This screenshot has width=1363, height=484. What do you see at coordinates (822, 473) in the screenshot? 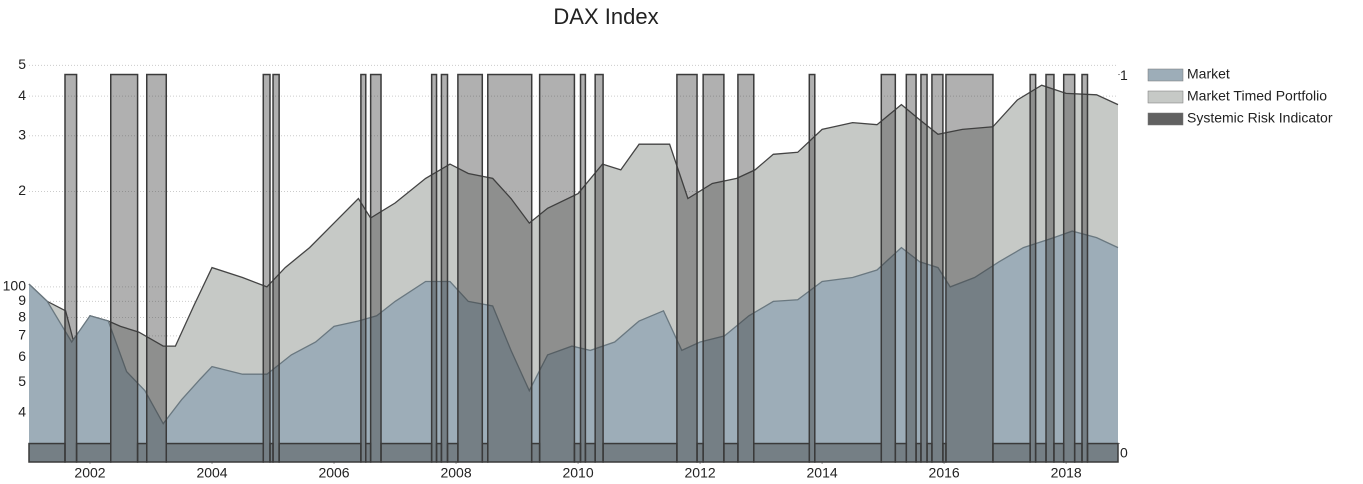
I see `x-tick-label: 2014` at bounding box center [822, 473].